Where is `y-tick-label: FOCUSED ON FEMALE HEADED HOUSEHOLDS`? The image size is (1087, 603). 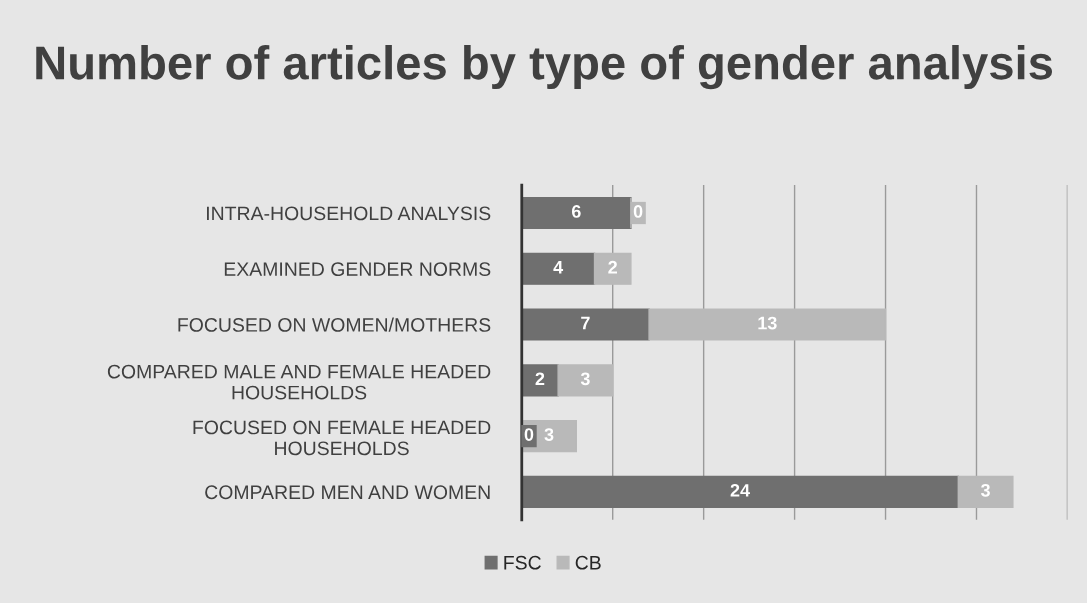
y-tick-label: FOCUSED ON FEMALE HEADED HOUSEHOLDS is located at coordinates (342, 438).